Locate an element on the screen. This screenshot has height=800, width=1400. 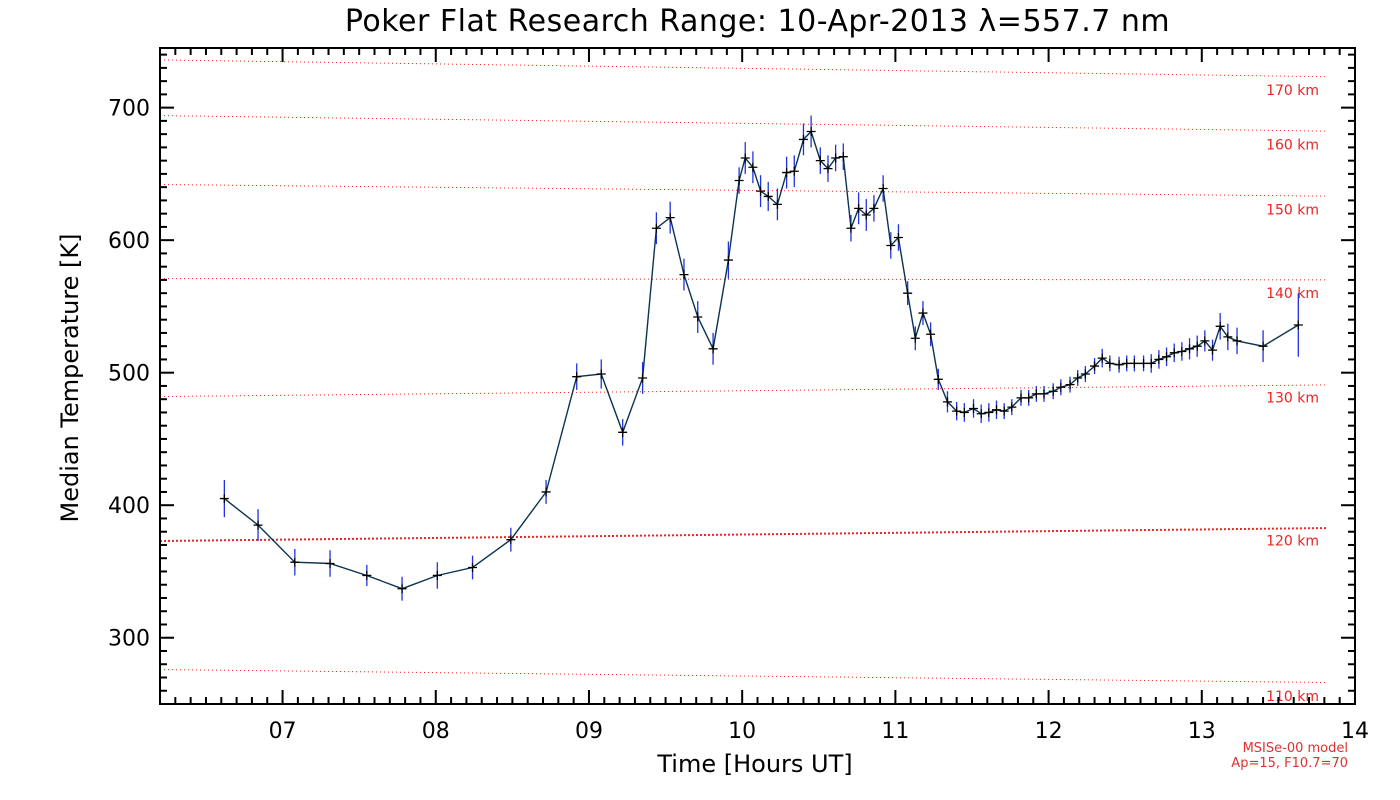
y-tick-label-2: 500 is located at coordinates (129, 374).